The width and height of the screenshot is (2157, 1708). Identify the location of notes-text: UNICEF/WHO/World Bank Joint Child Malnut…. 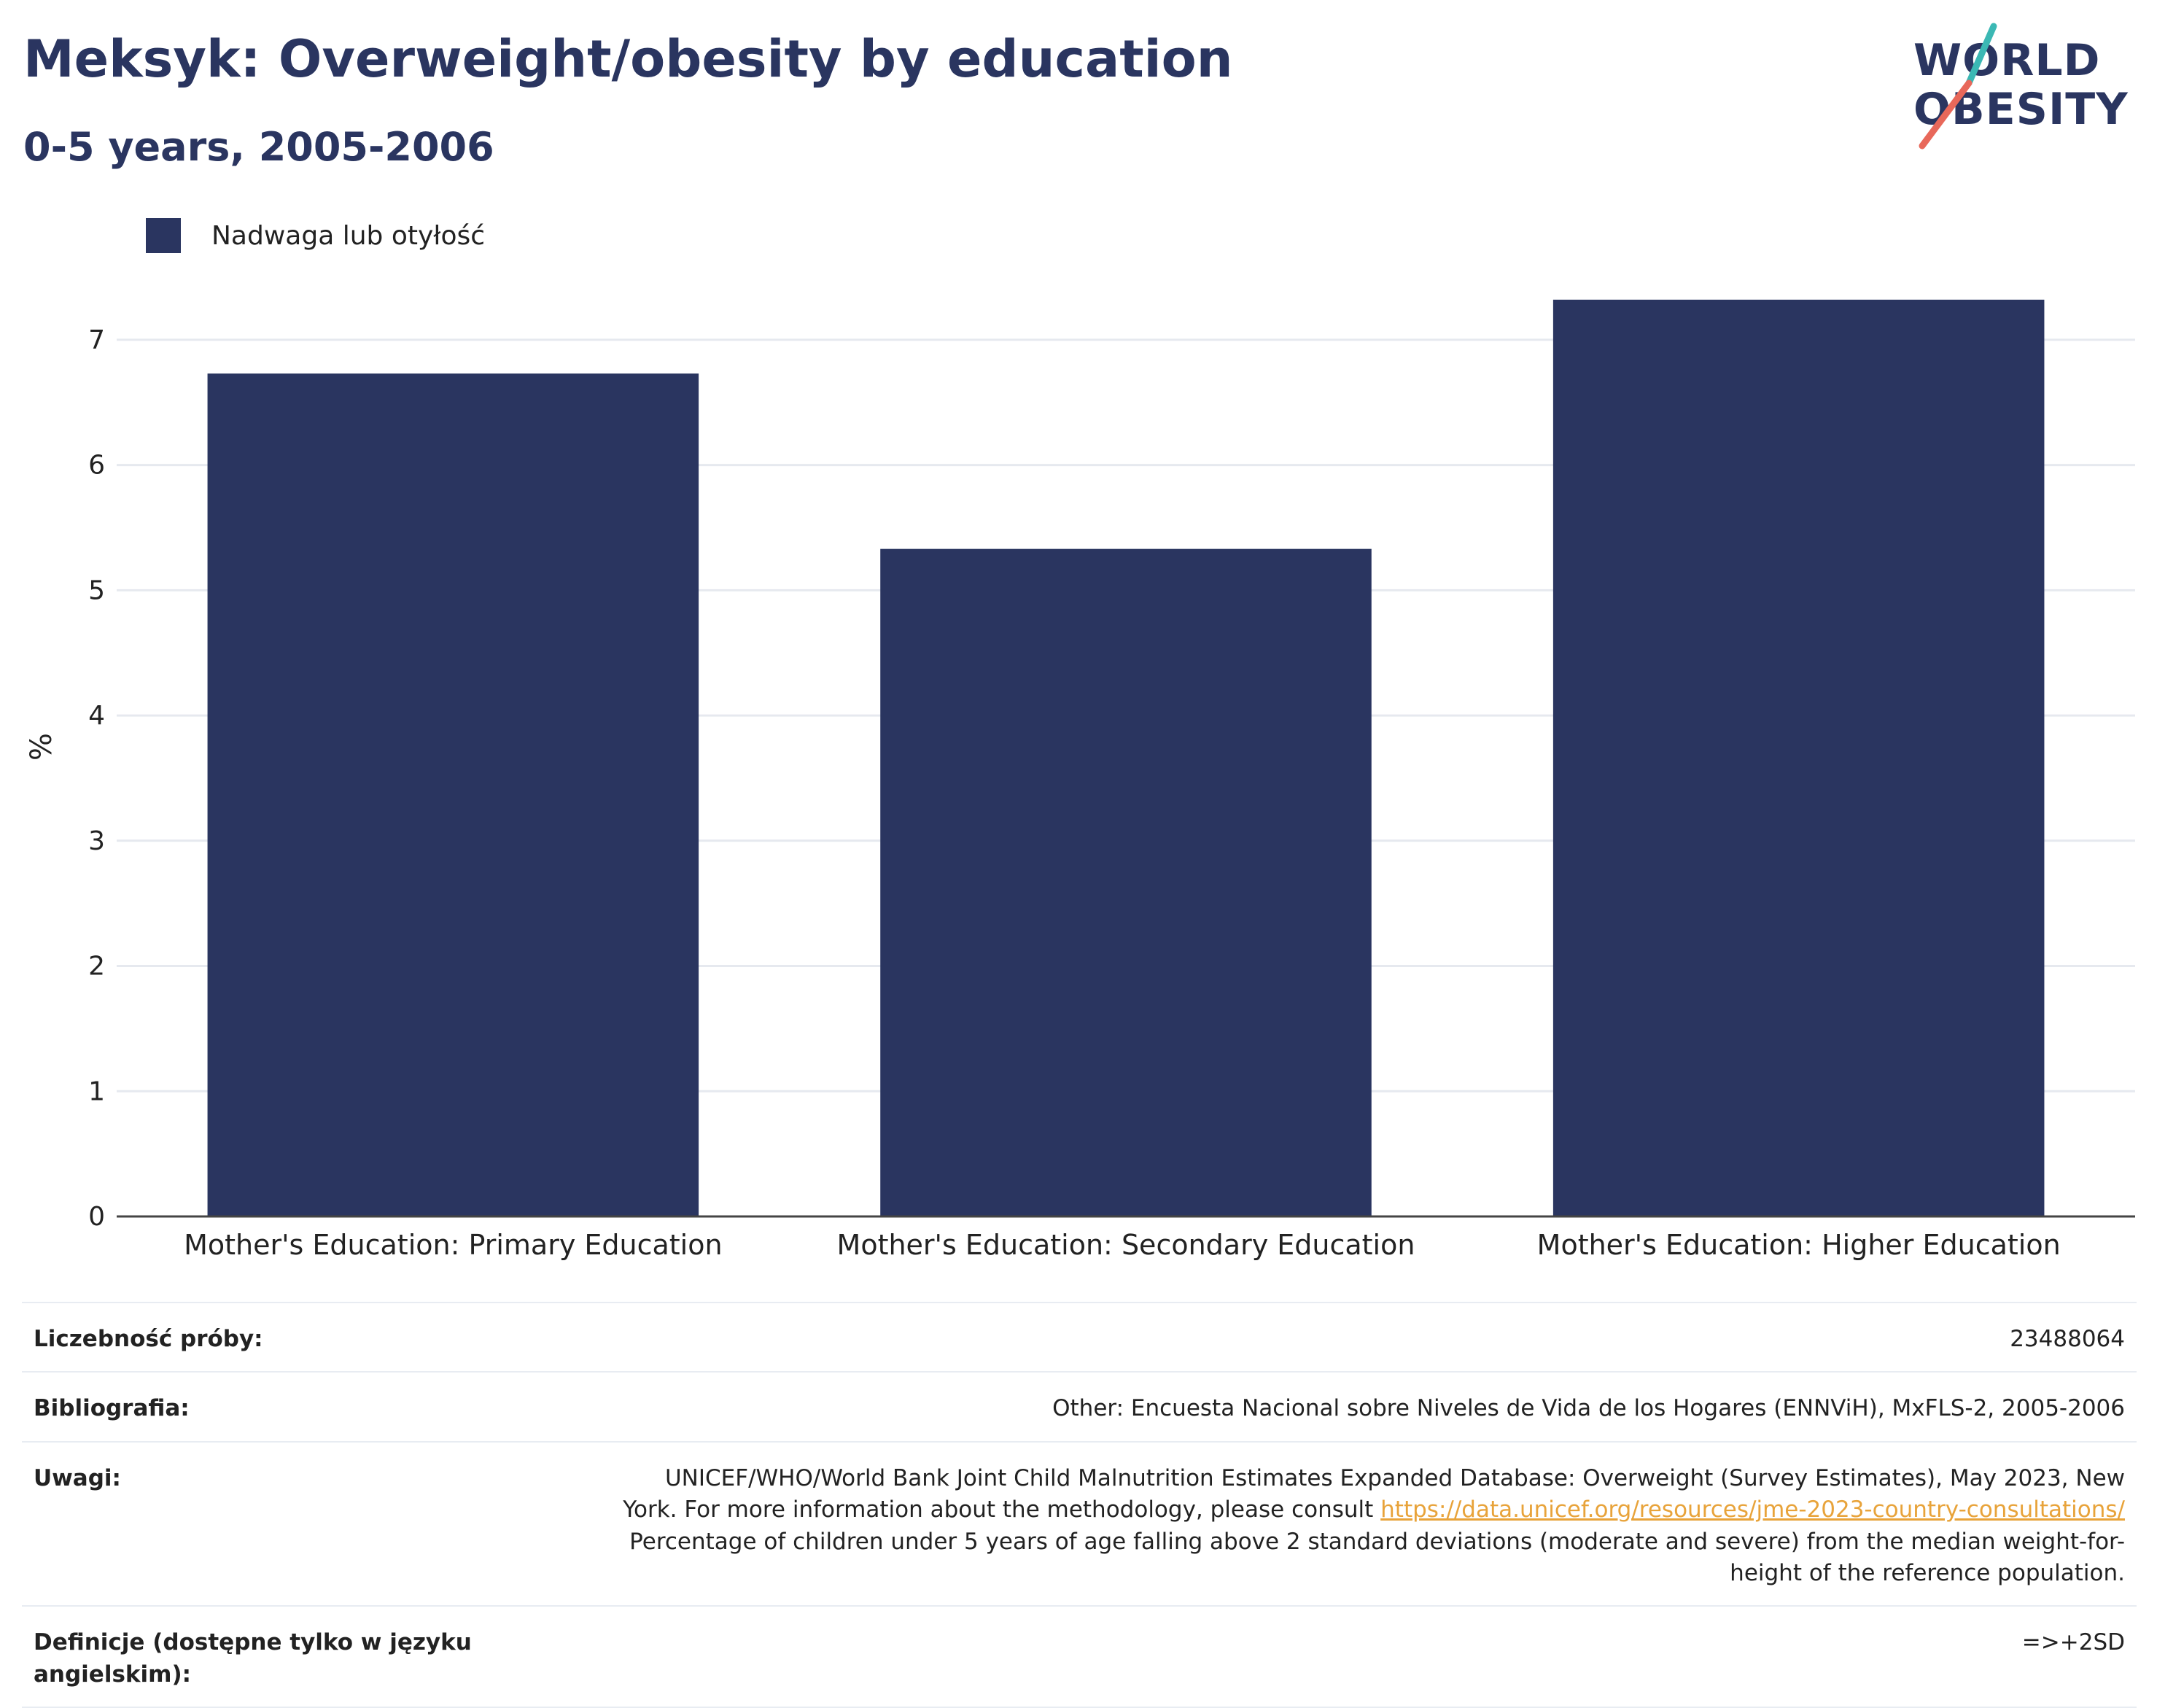
(1374, 1494).